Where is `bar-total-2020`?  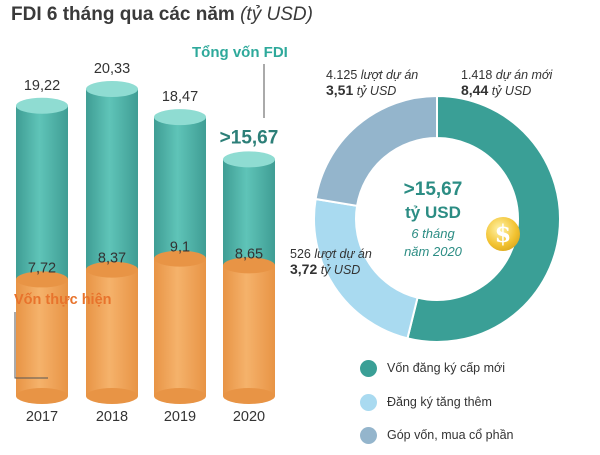
bar-total-2020 is located at coordinates (249, 212).